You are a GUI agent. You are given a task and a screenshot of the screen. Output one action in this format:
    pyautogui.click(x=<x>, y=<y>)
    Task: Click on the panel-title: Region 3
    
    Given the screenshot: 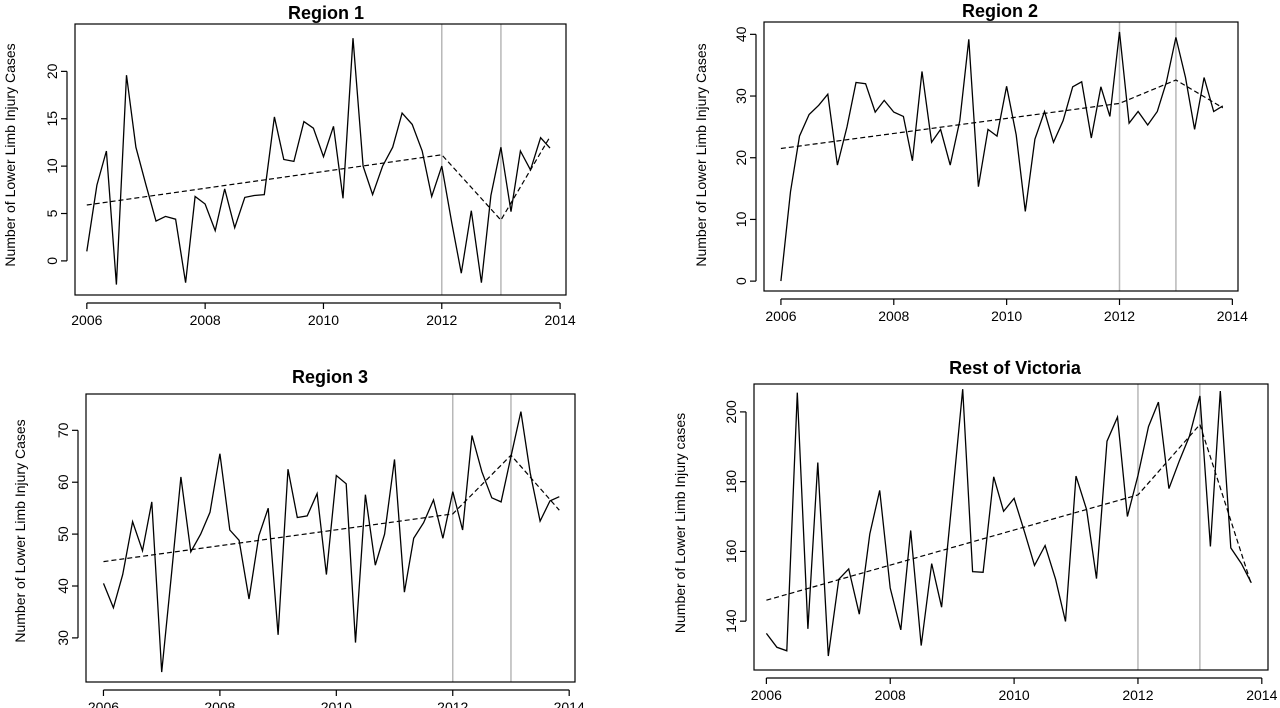 What is the action you would take?
    pyautogui.click(x=330, y=377)
    